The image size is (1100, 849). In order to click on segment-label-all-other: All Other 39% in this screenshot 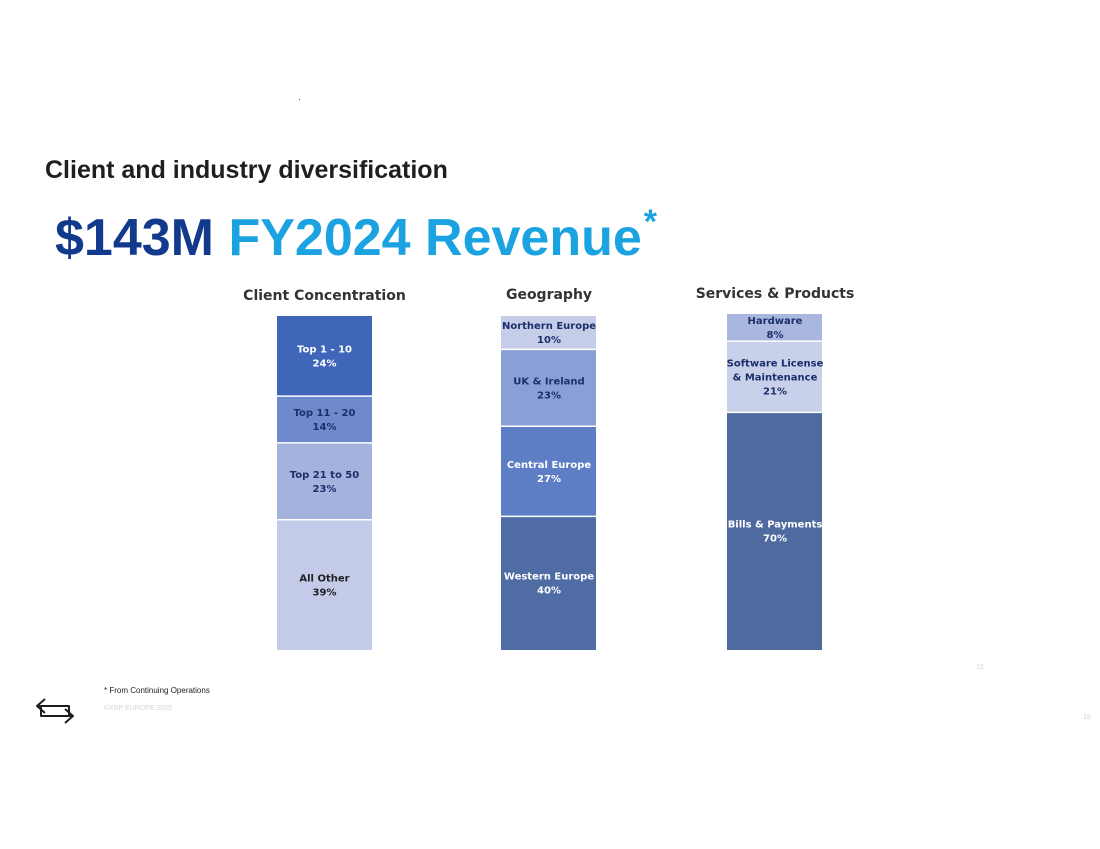, I will do `click(324, 585)`.